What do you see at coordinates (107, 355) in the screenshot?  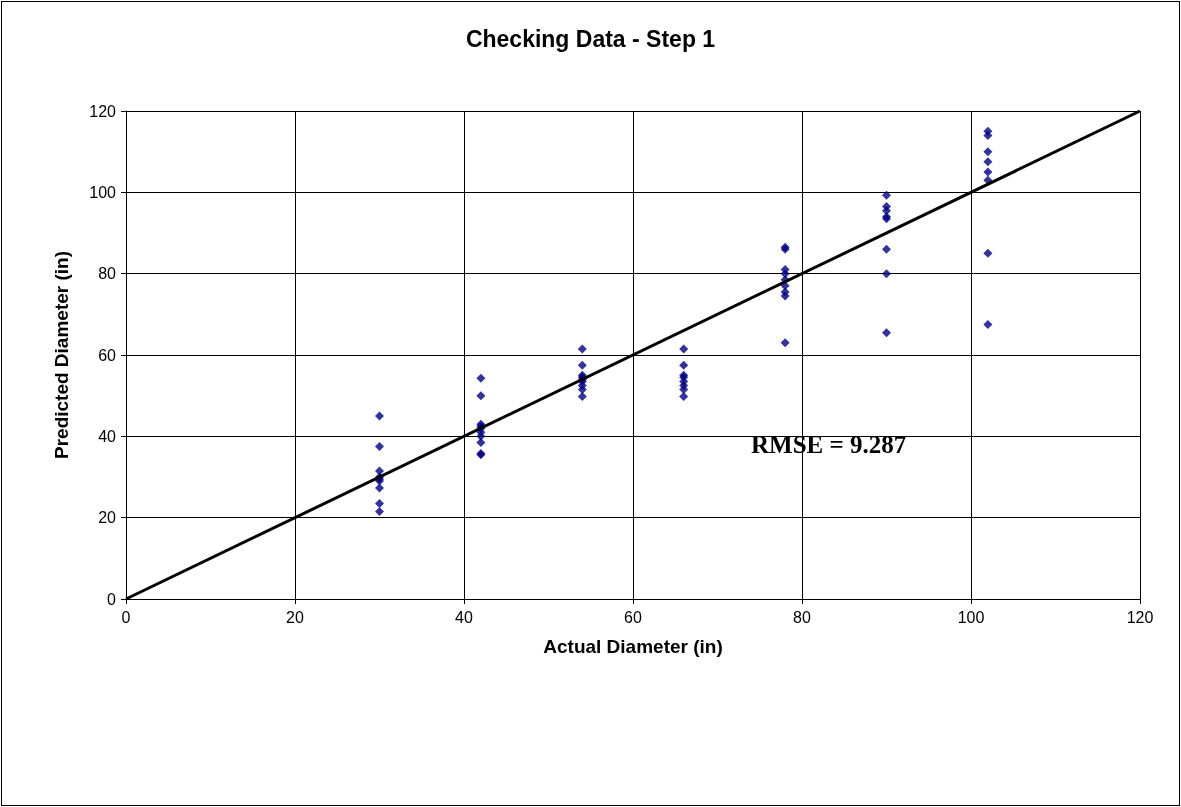 I see `y-tick-label: 60` at bounding box center [107, 355].